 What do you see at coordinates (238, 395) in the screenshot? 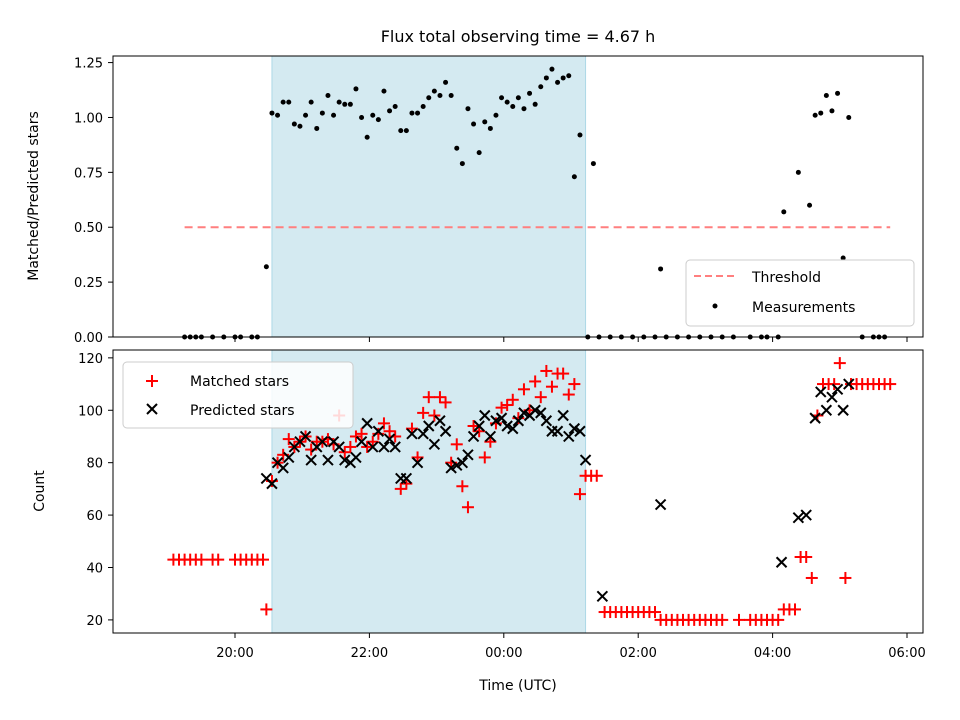
I see `bottom-legend: Matched stars Predicted stars` at bounding box center [238, 395].